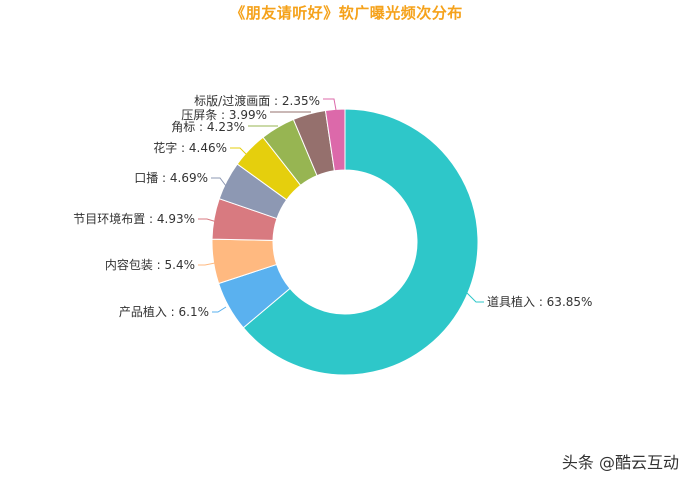  What do you see at coordinates (164, 311) in the screenshot?
I see `slice-label: 产品植入 : 6.1%` at bounding box center [164, 311].